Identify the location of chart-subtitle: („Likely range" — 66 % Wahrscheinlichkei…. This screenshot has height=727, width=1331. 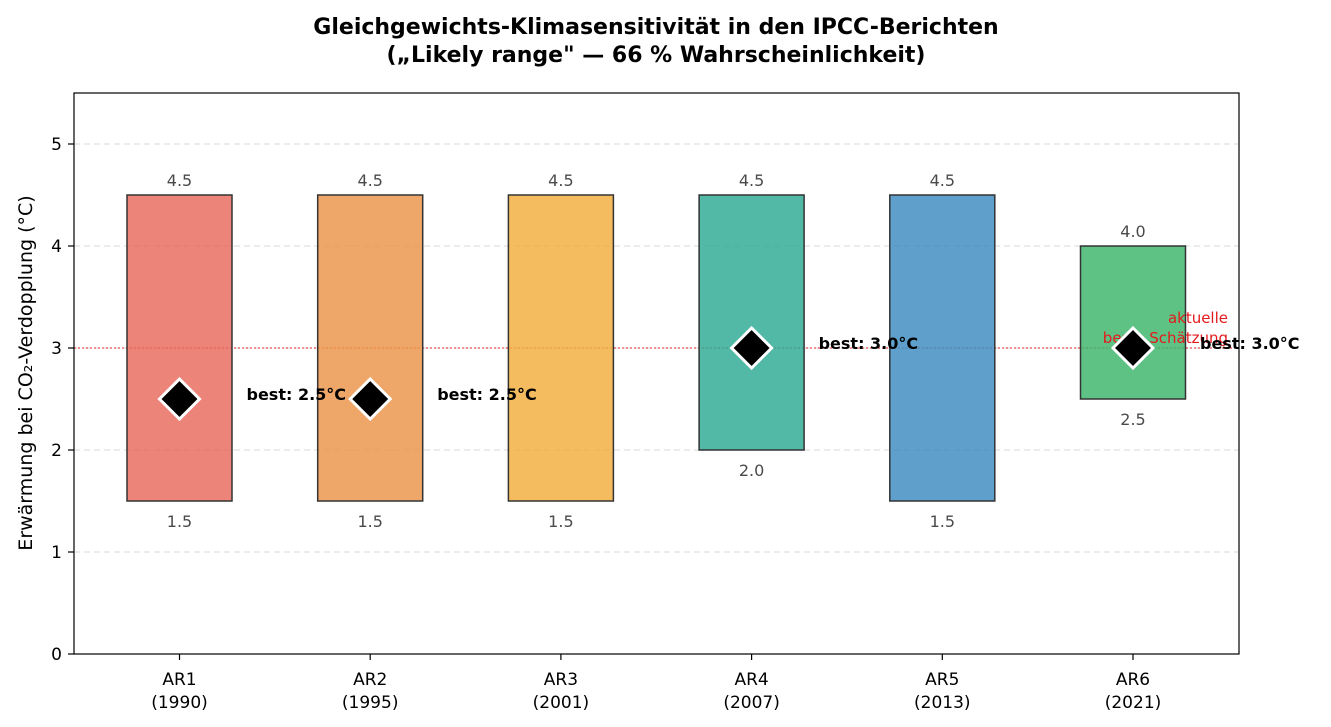
(656, 55).